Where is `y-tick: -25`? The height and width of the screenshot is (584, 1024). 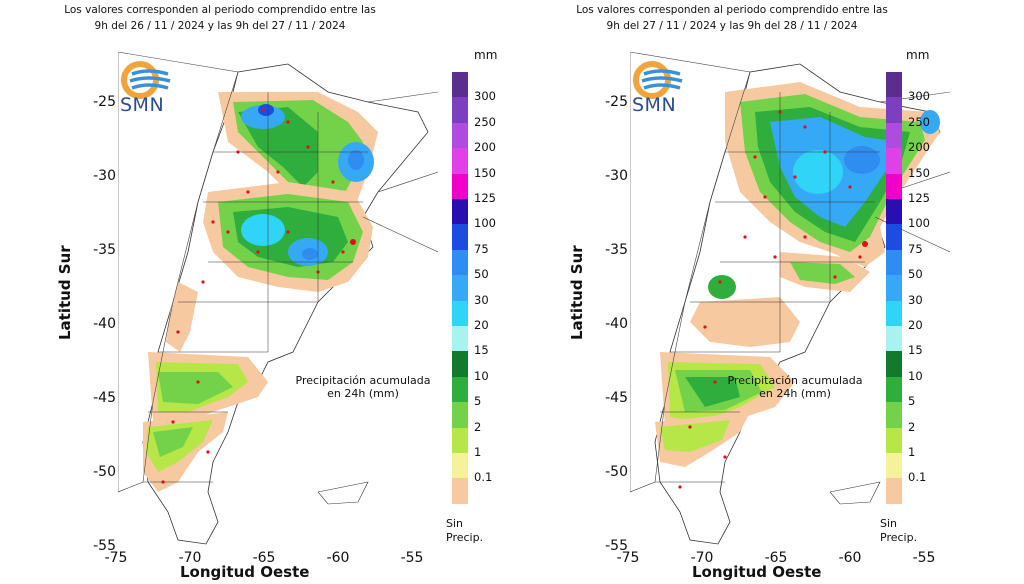 y-tick: -25 is located at coordinates (616, 102).